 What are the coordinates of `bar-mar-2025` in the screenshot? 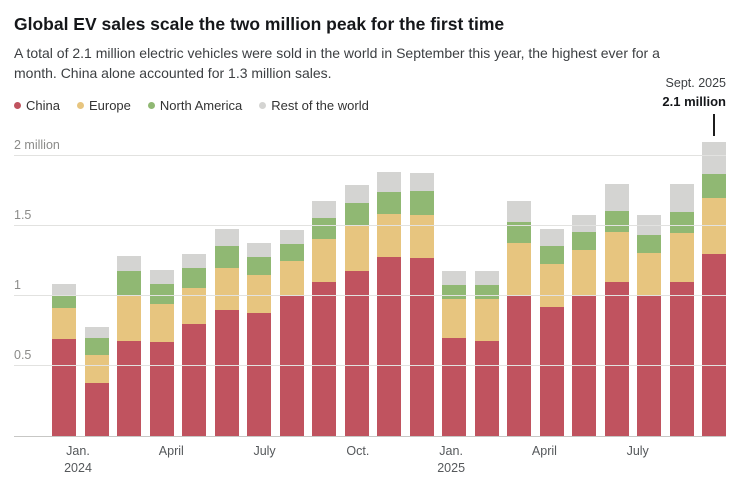 It's located at (519, 318).